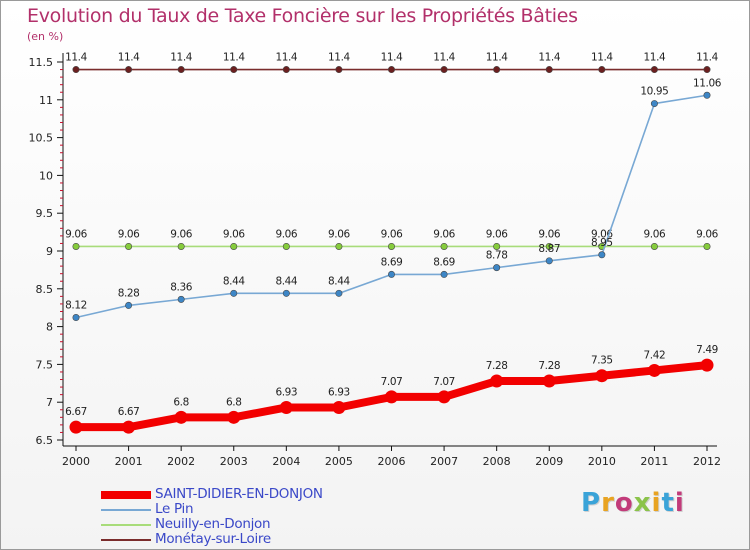 The height and width of the screenshot is (550, 750). I want to click on data-label: 8.12, so click(76, 306).